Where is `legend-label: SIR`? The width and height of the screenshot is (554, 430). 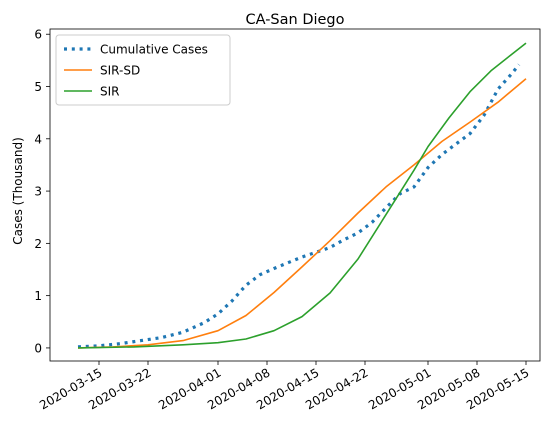 legend-label: SIR is located at coordinates (110, 92).